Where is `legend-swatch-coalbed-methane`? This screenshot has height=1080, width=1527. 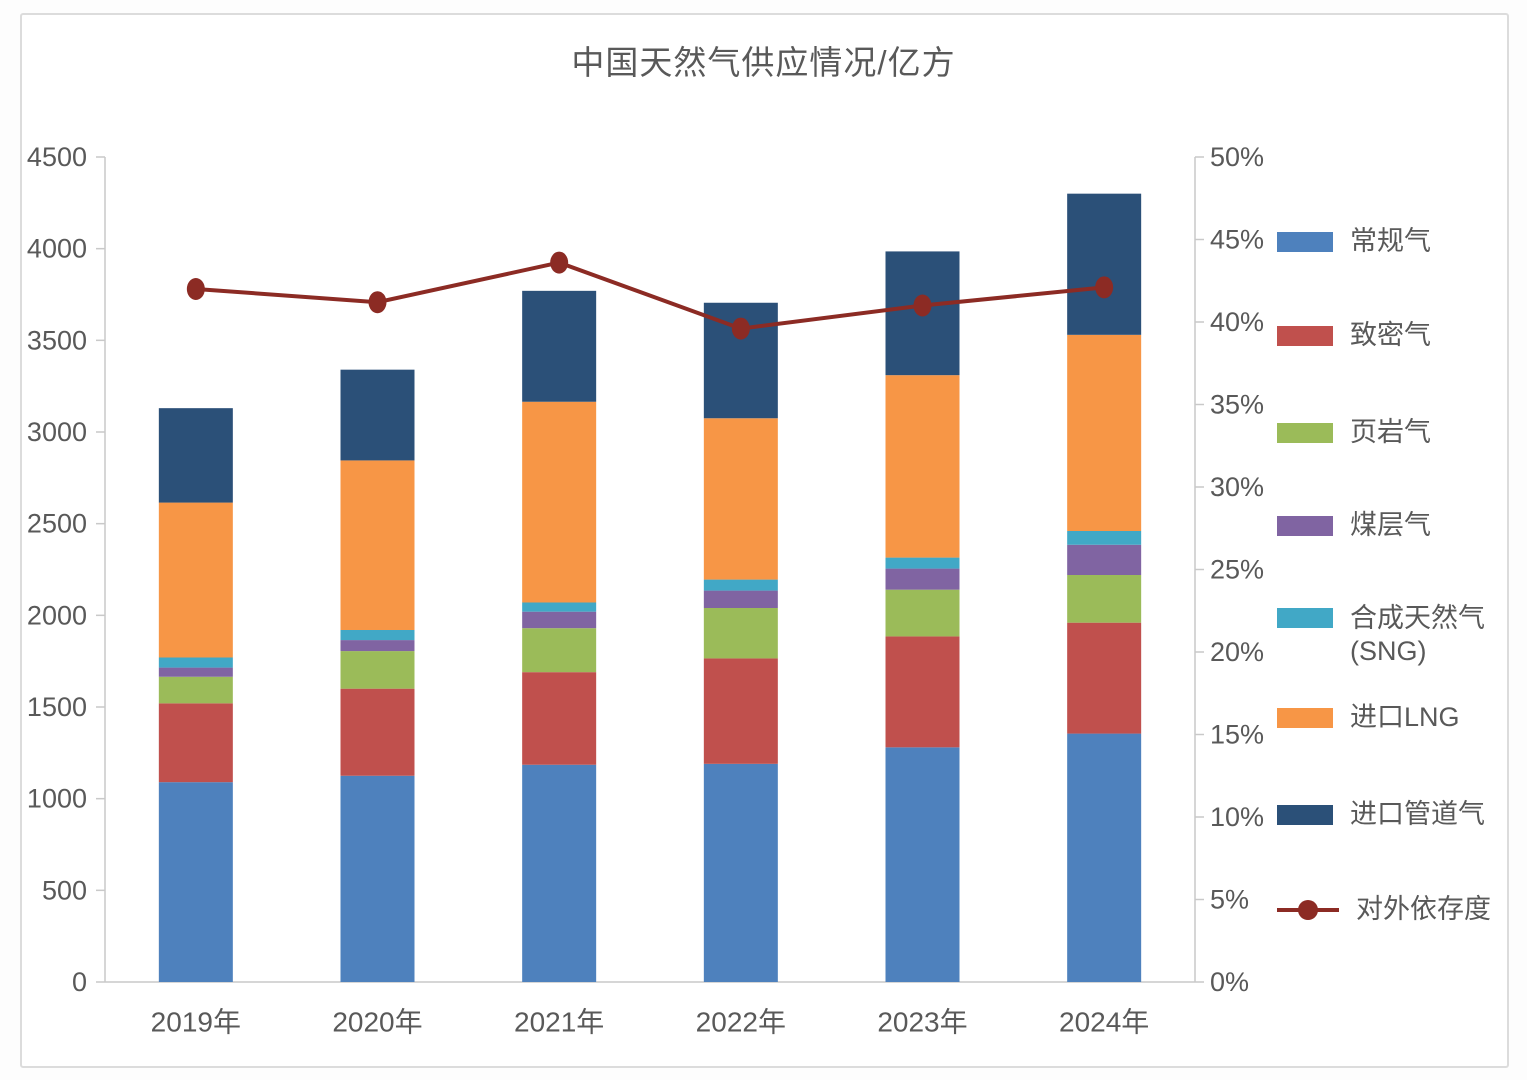
legend-swatch-coalbed-methane is located at coordinates (1305, 525).